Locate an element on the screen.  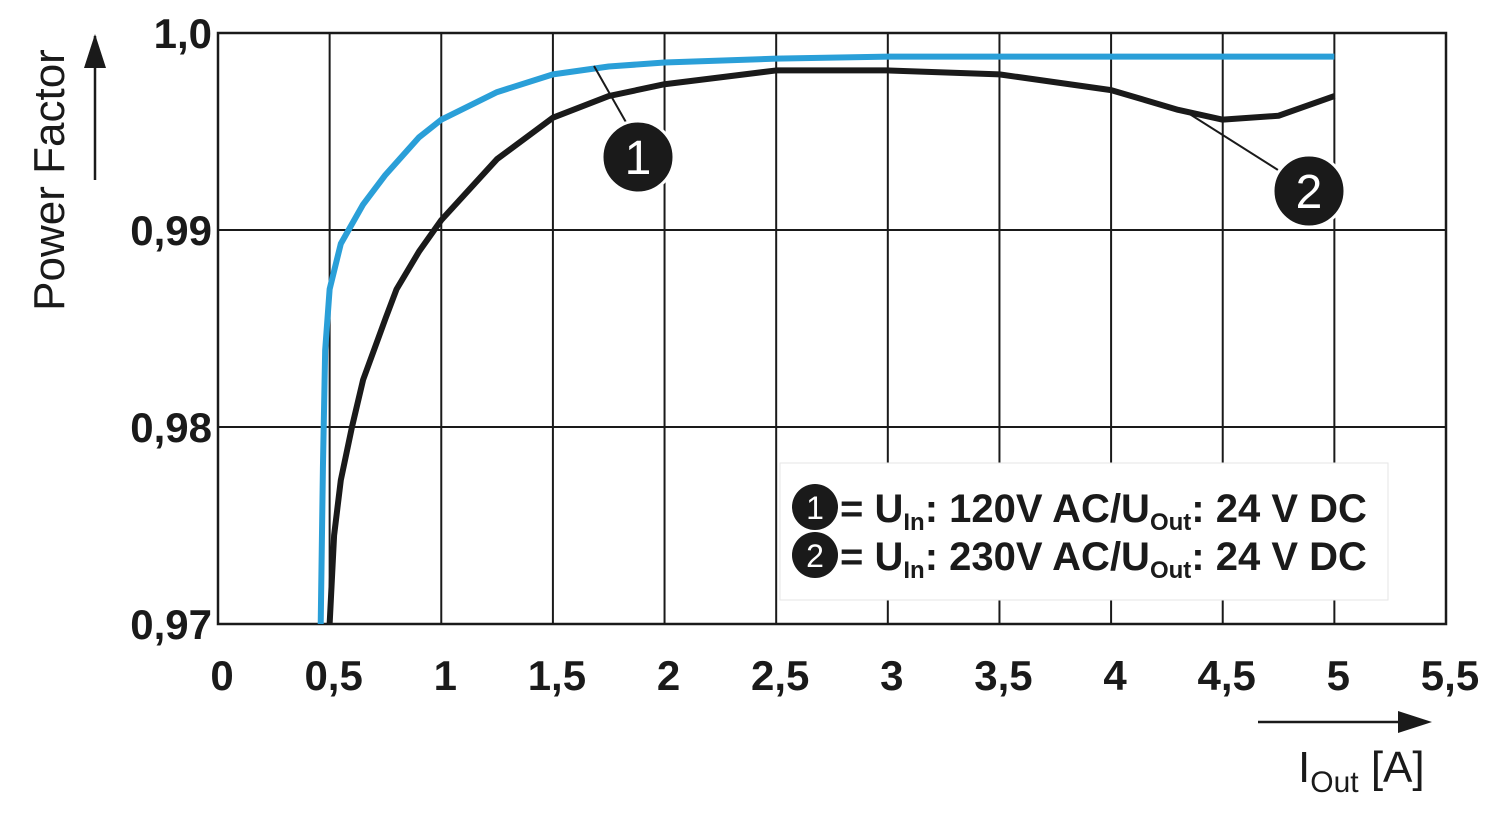
x-label-sub: Out is located at coordinates (1334, 782).